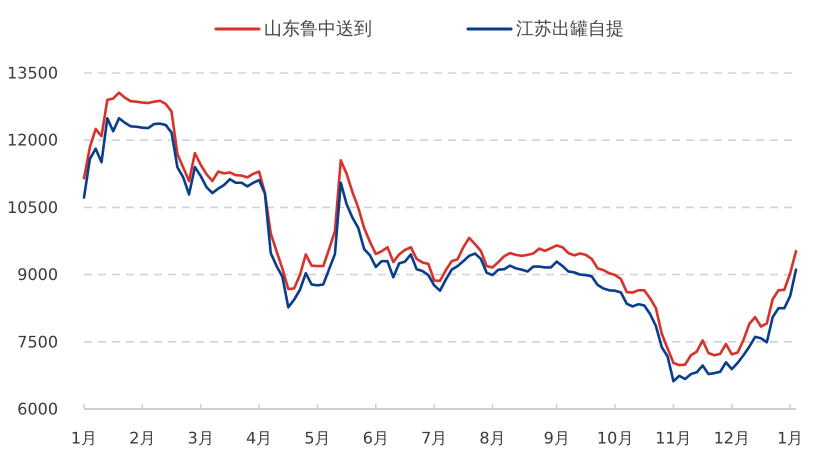 This screenshot has width=815, height=460. Describe the element at coordinates (615, 438) in the screenshot. I see `x-tick-label: 10月` at that location.